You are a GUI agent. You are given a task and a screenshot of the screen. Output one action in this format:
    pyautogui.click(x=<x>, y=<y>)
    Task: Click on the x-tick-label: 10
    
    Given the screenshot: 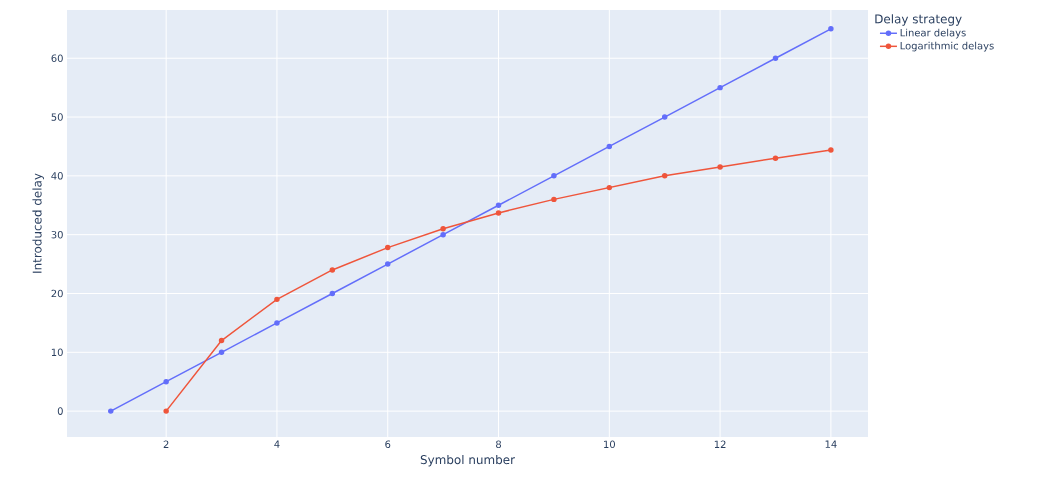 What is the action you would take?
    pyautogui.click(x=609, y=444)
    